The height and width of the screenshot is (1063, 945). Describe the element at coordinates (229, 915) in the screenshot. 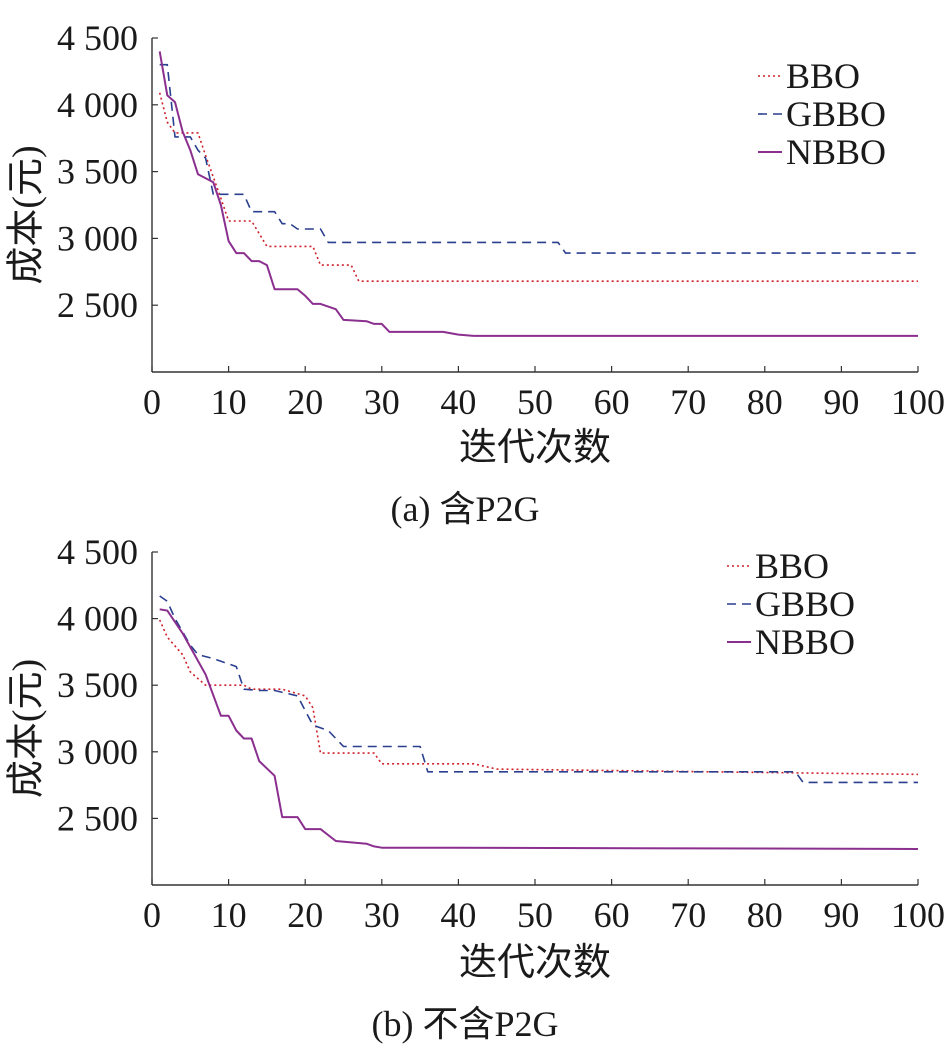

I see `chart-1-x-tick-label: 10` at that location.